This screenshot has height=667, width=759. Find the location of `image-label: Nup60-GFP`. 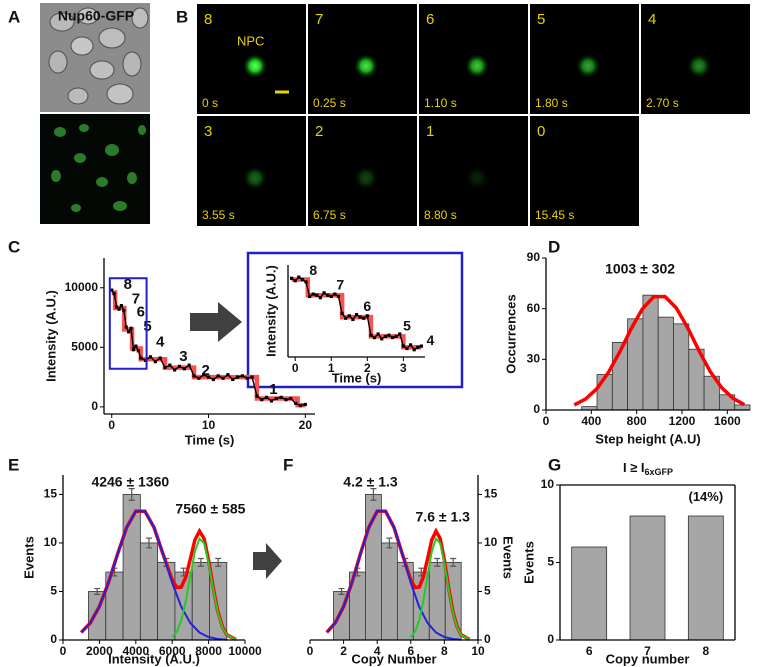

image-label: Nup60-GFP is located at coordinates (96, 16).